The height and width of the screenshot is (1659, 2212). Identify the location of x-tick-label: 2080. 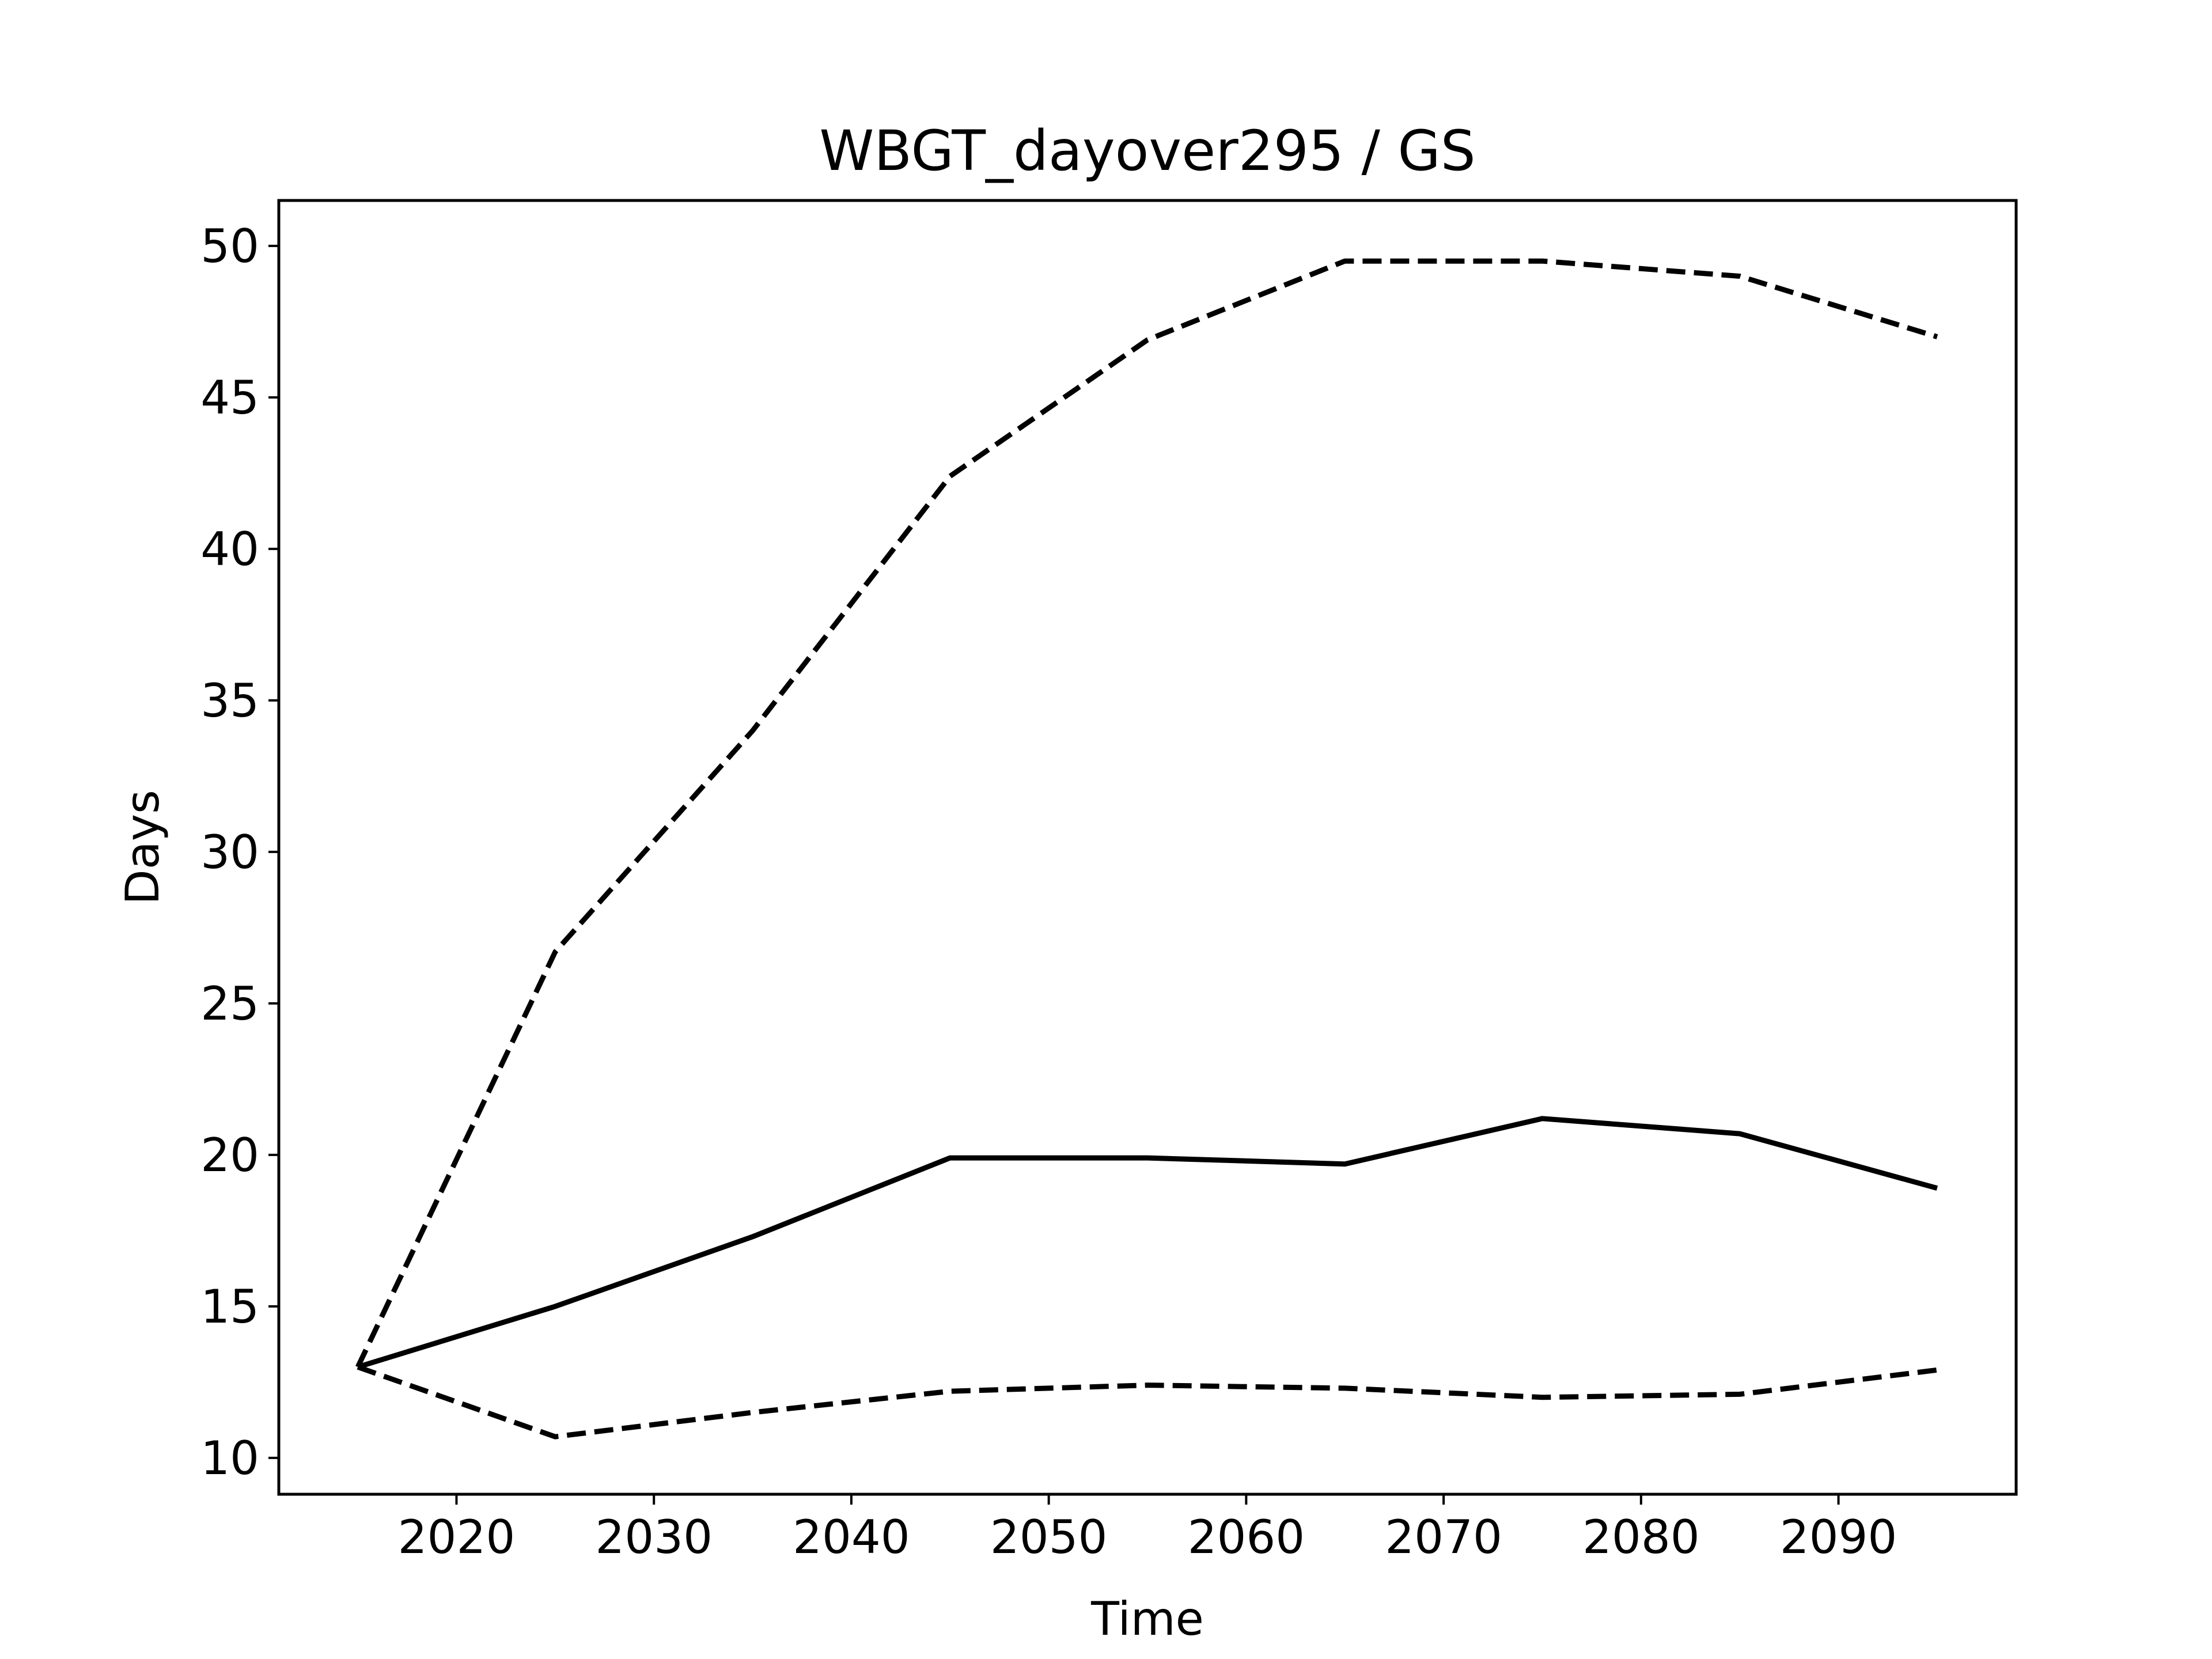
(1641, 1537).